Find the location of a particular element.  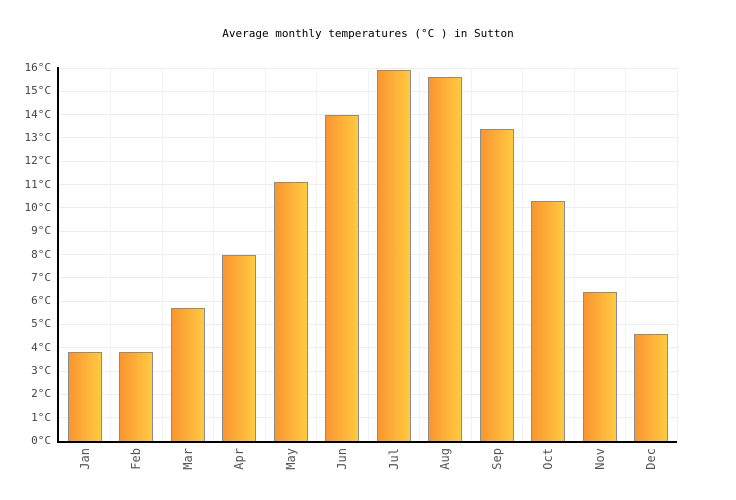

x-axis-month-label: Feb is located at coordinates (136, 459).